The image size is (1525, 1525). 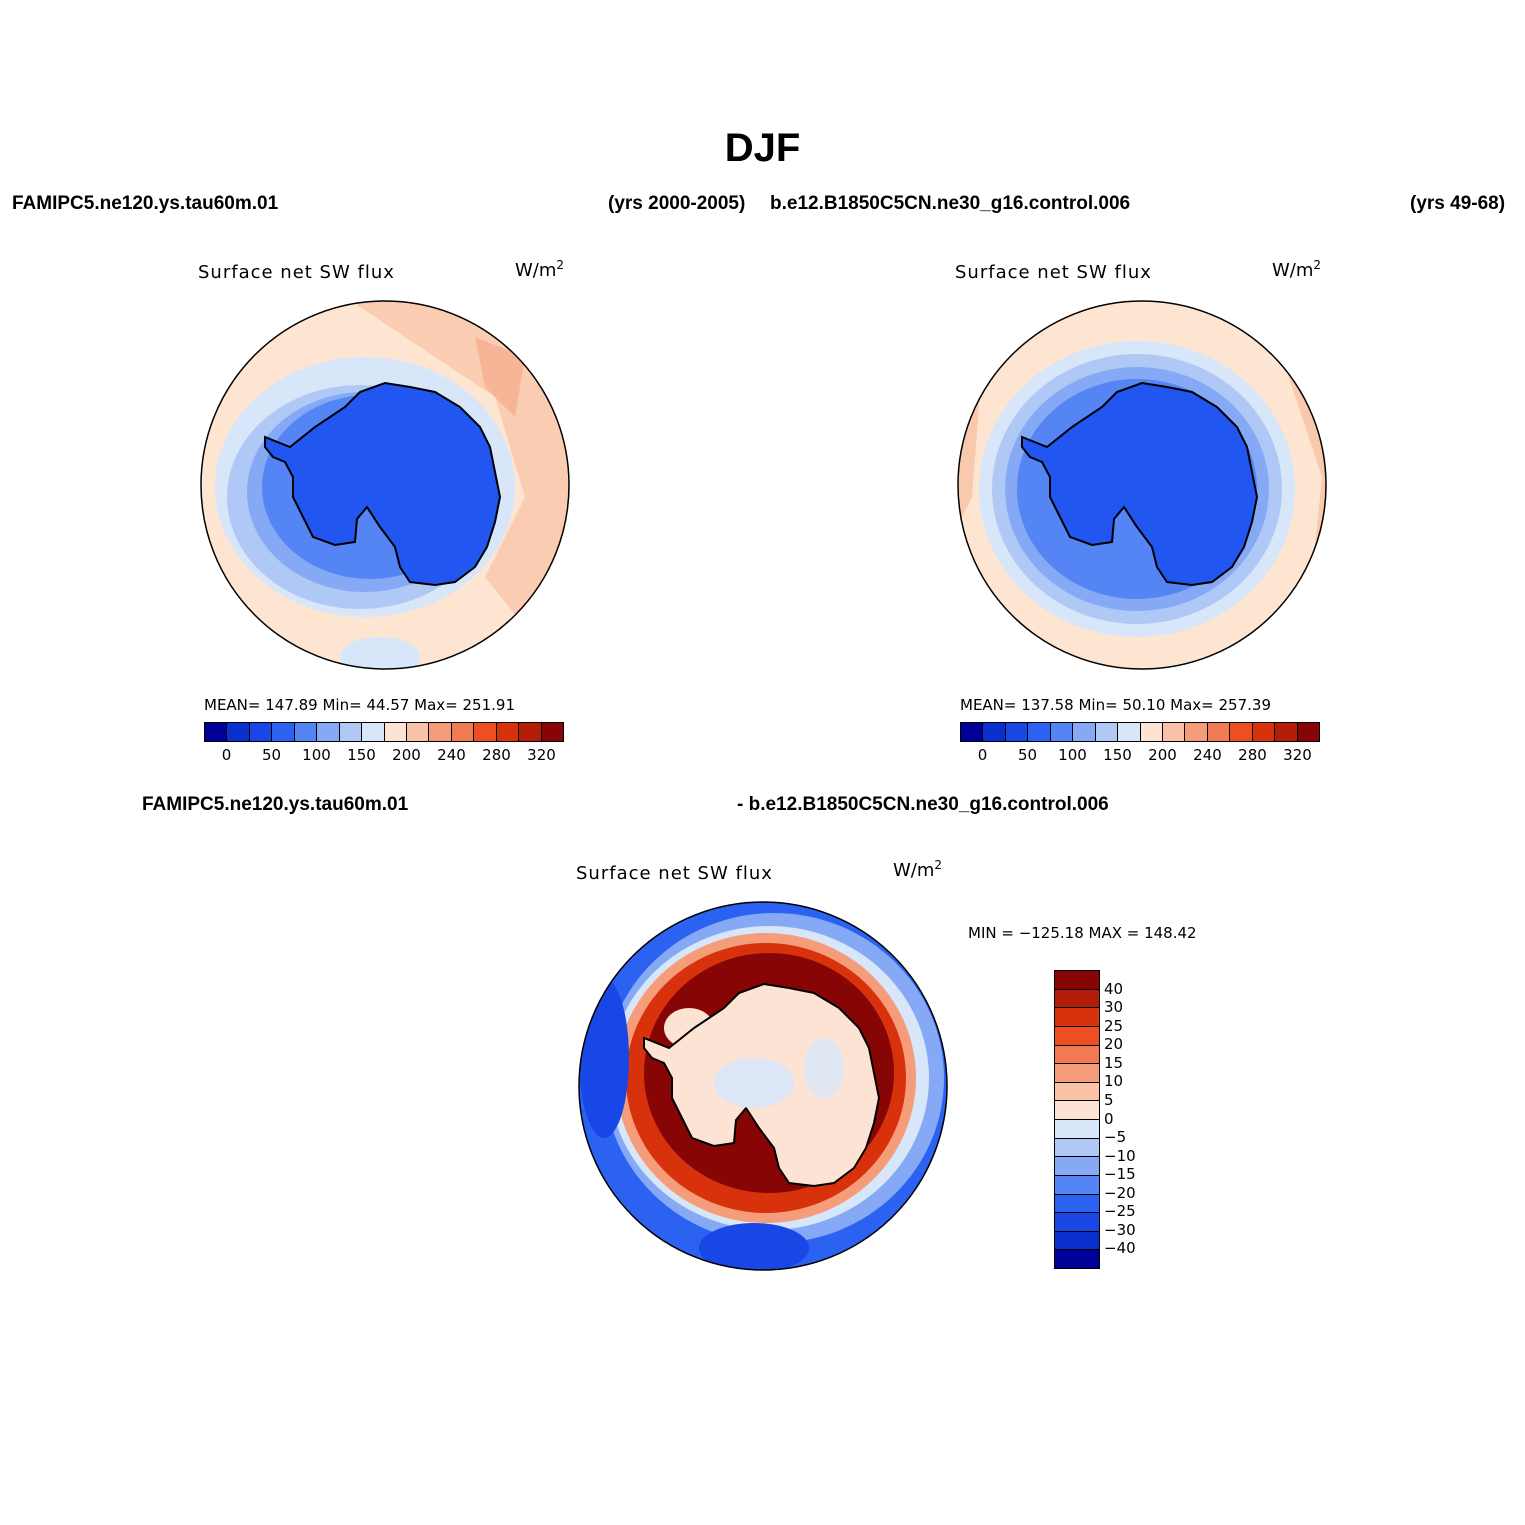 I want to click on colorbar-tick-label: 15, so click(x=1114, y=1062).